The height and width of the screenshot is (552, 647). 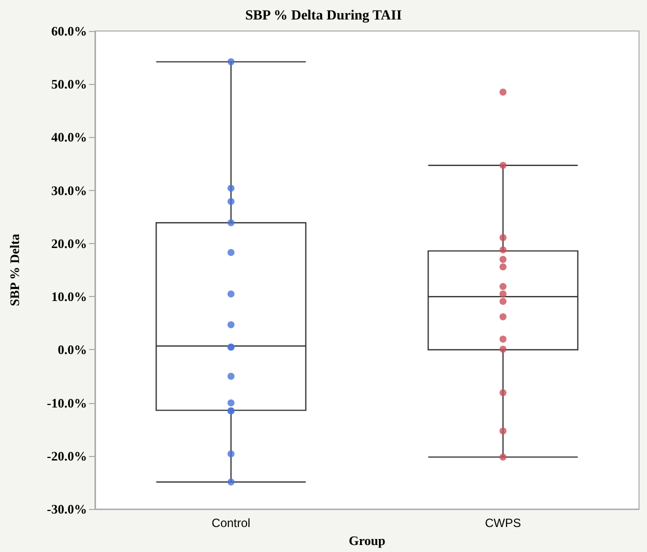 What do you see at coordinates (367, 540) in the screenshot?
I see `x-axis-title: Group` at bounding box center [367, 540].